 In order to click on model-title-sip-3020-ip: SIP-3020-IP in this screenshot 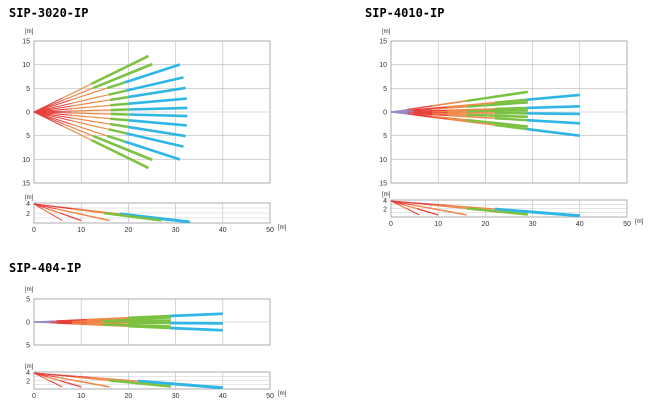, I will do `click(49, 13)`.